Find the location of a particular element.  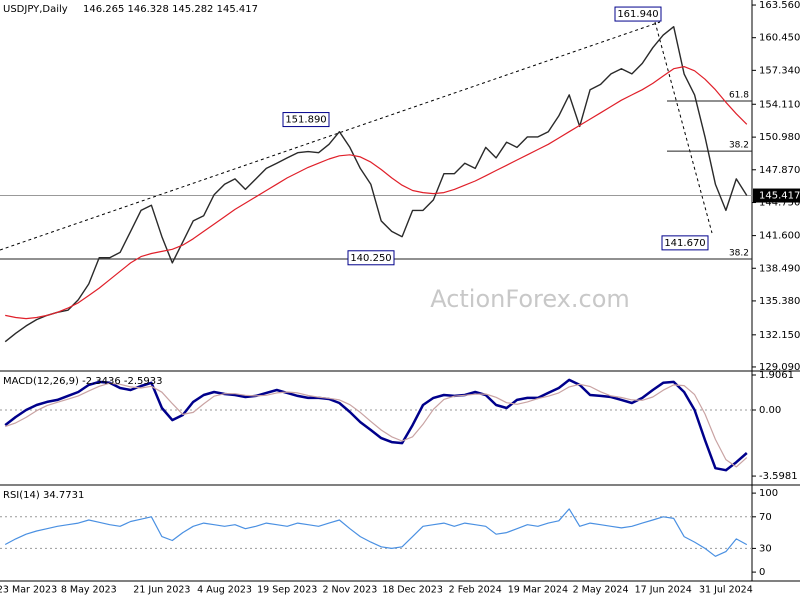

y-tick-label: 70 is located at coordinates (765, 517).